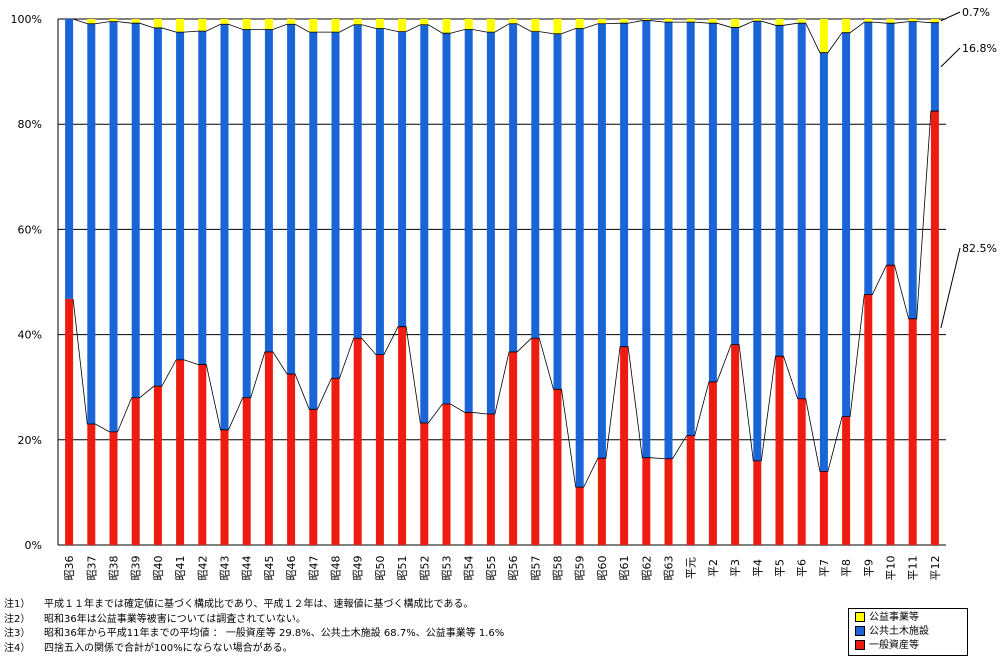 Image resolution: width=1000 pixels, height=658 pixels. I want to click on x-tick-label: 昭60, so click(602, 568).